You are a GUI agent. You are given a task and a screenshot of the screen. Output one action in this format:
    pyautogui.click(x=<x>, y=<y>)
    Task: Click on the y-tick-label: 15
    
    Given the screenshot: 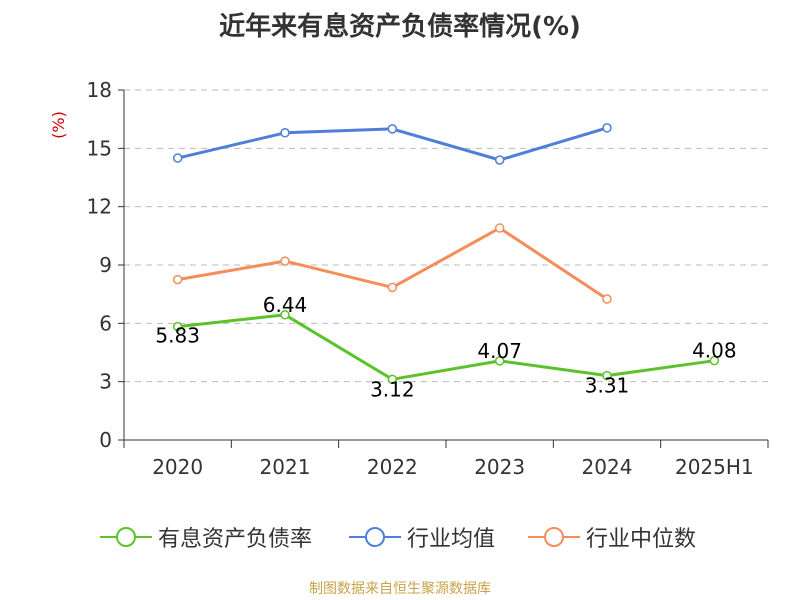 What is the action you would take?
    pyautogui.click(x=99, y=148)
    